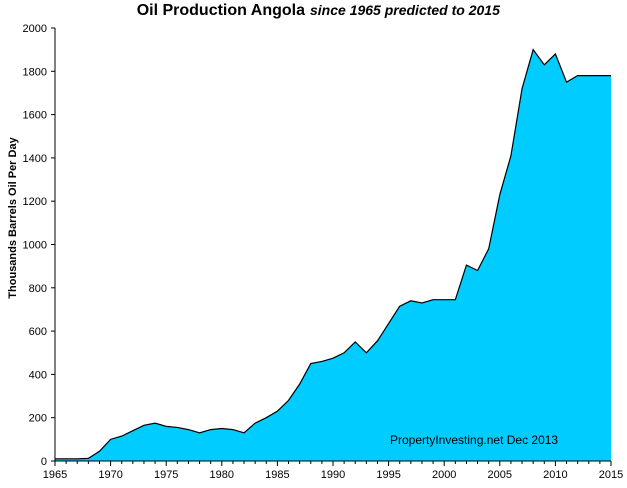 The width and height of the screenshot is (627, 488). I want to click on x-tick-label: 1965, so click(55, 475).